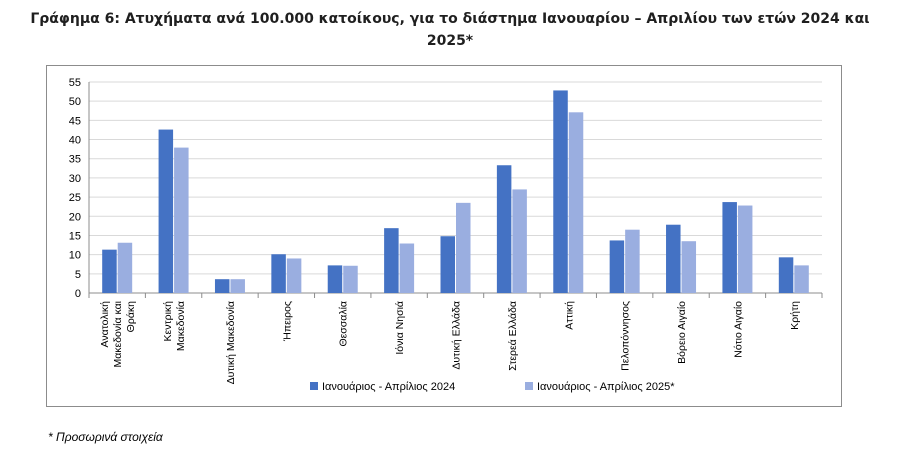  Describe the element at coordinates (105, 324) in the screenshot. I see `x-tick-label-line: Ανατολική` at that location.